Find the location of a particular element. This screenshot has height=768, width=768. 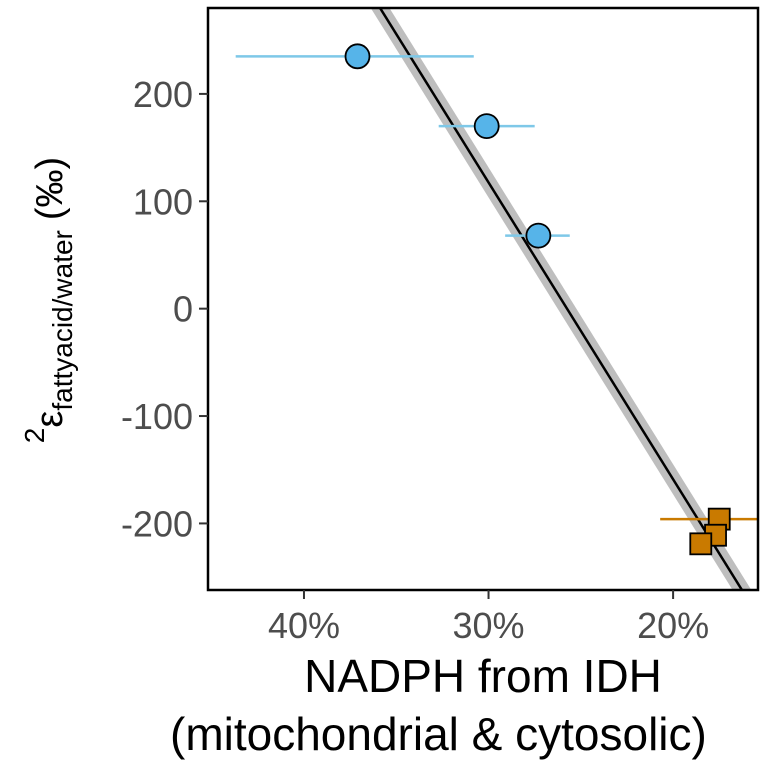

y-tick-label: -100 is located at coordinates (157, 416).